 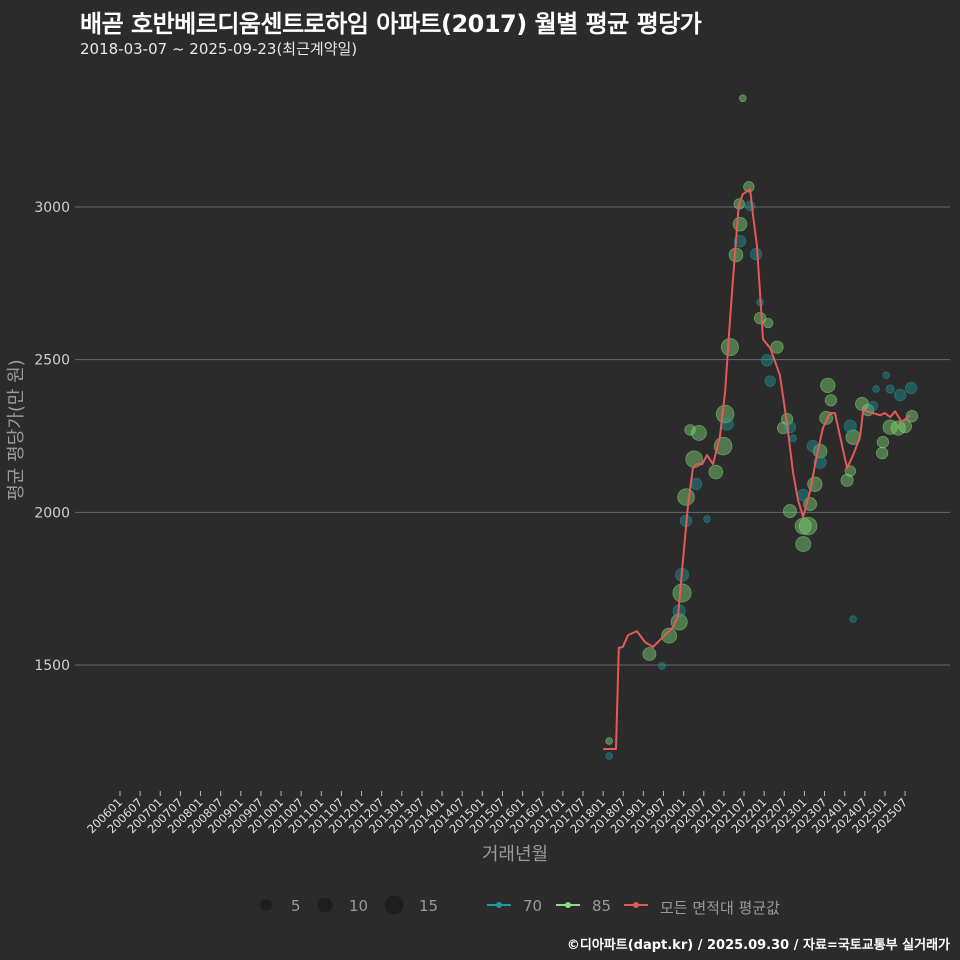 I want to click on legend-size-5-icon, so click(x=266, y=905).